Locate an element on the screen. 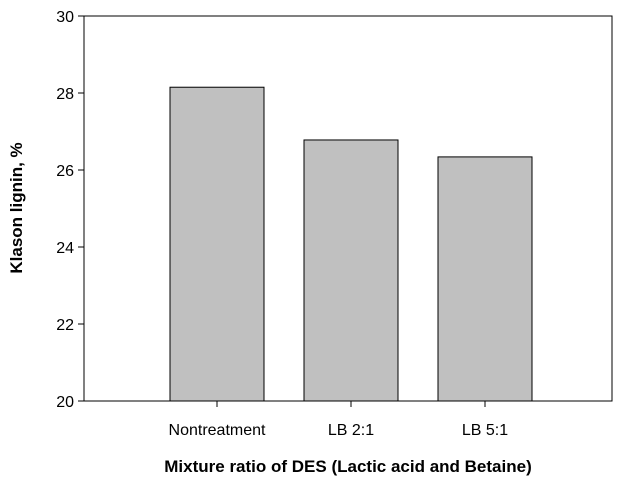  y-tick-label: 22 is located at coordinates (65, 325).